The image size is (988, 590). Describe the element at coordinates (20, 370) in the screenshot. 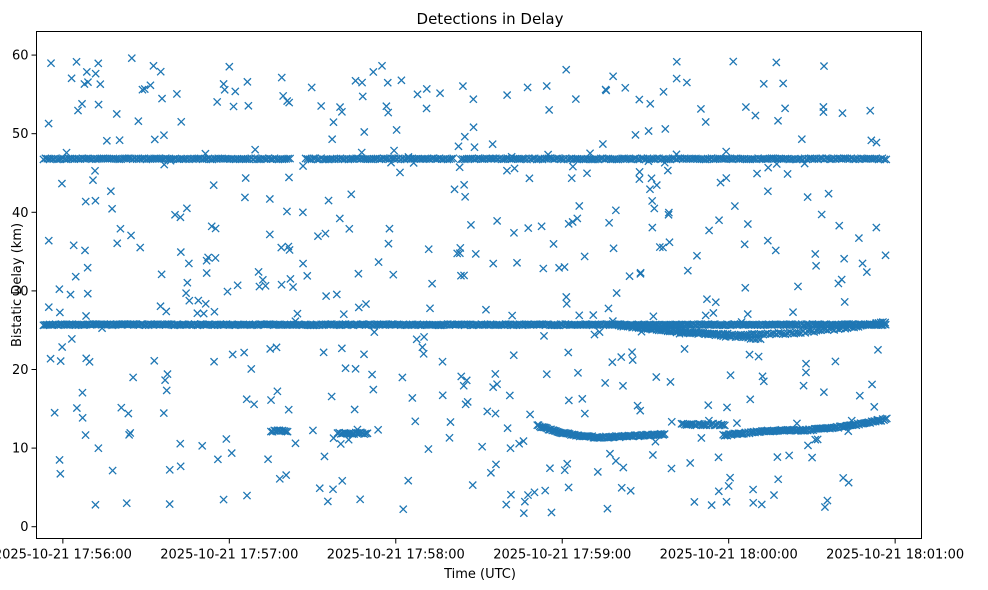

I see `y-tick-label: 20` at that location.